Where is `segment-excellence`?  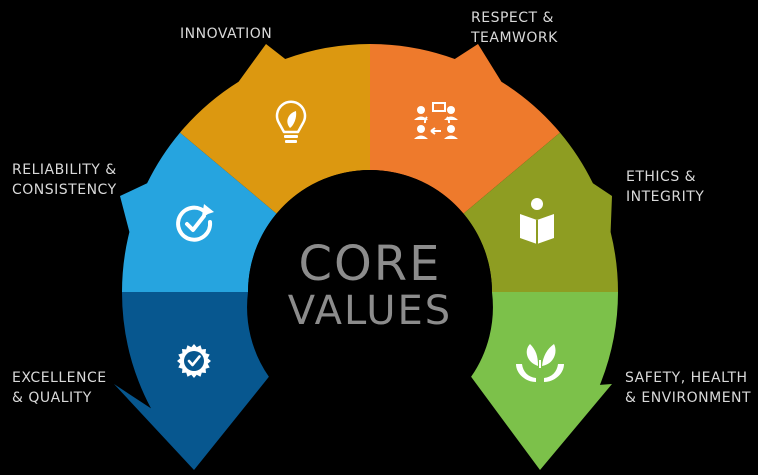 segment-excellence is located at coordinates (191, 381).